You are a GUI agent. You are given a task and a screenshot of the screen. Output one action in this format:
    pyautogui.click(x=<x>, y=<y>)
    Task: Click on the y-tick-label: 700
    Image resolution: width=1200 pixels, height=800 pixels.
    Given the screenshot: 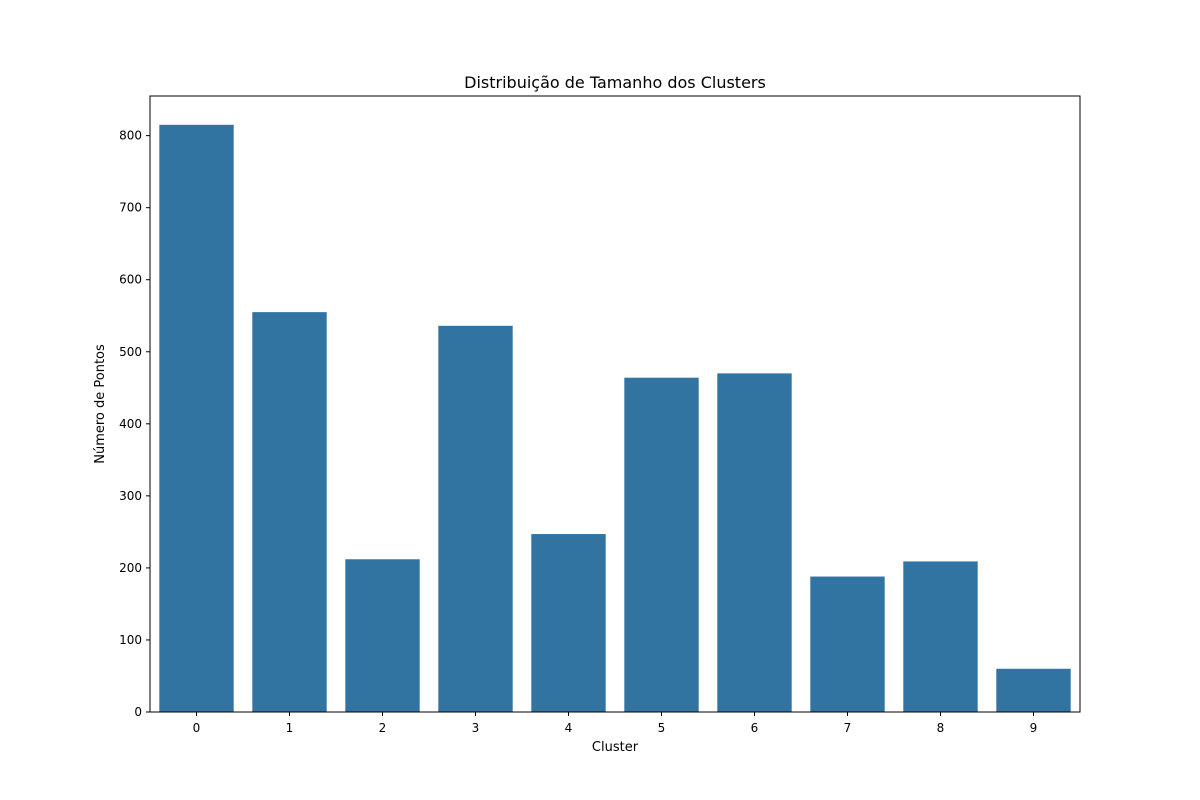 What is the action you would take?
    pyautogui.click(x=130, y=208)
    